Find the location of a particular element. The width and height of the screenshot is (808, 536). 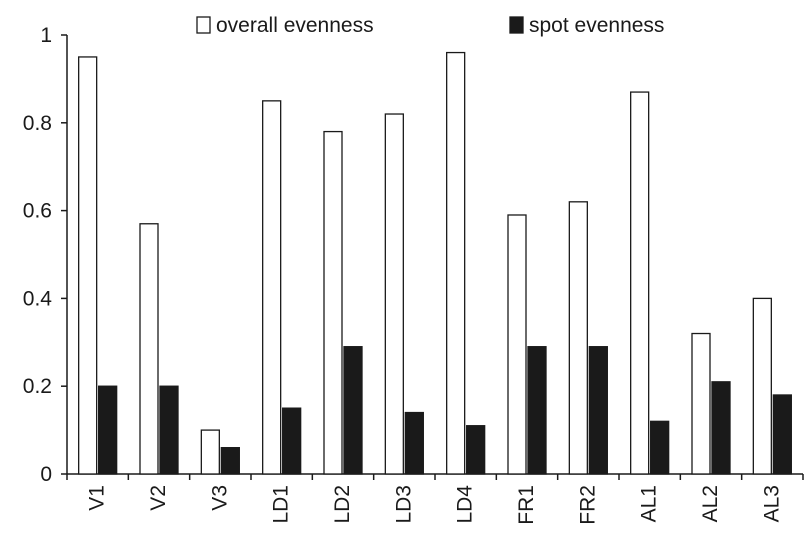

y-tick-label: 0.6 is located at coordinates (37, 211).